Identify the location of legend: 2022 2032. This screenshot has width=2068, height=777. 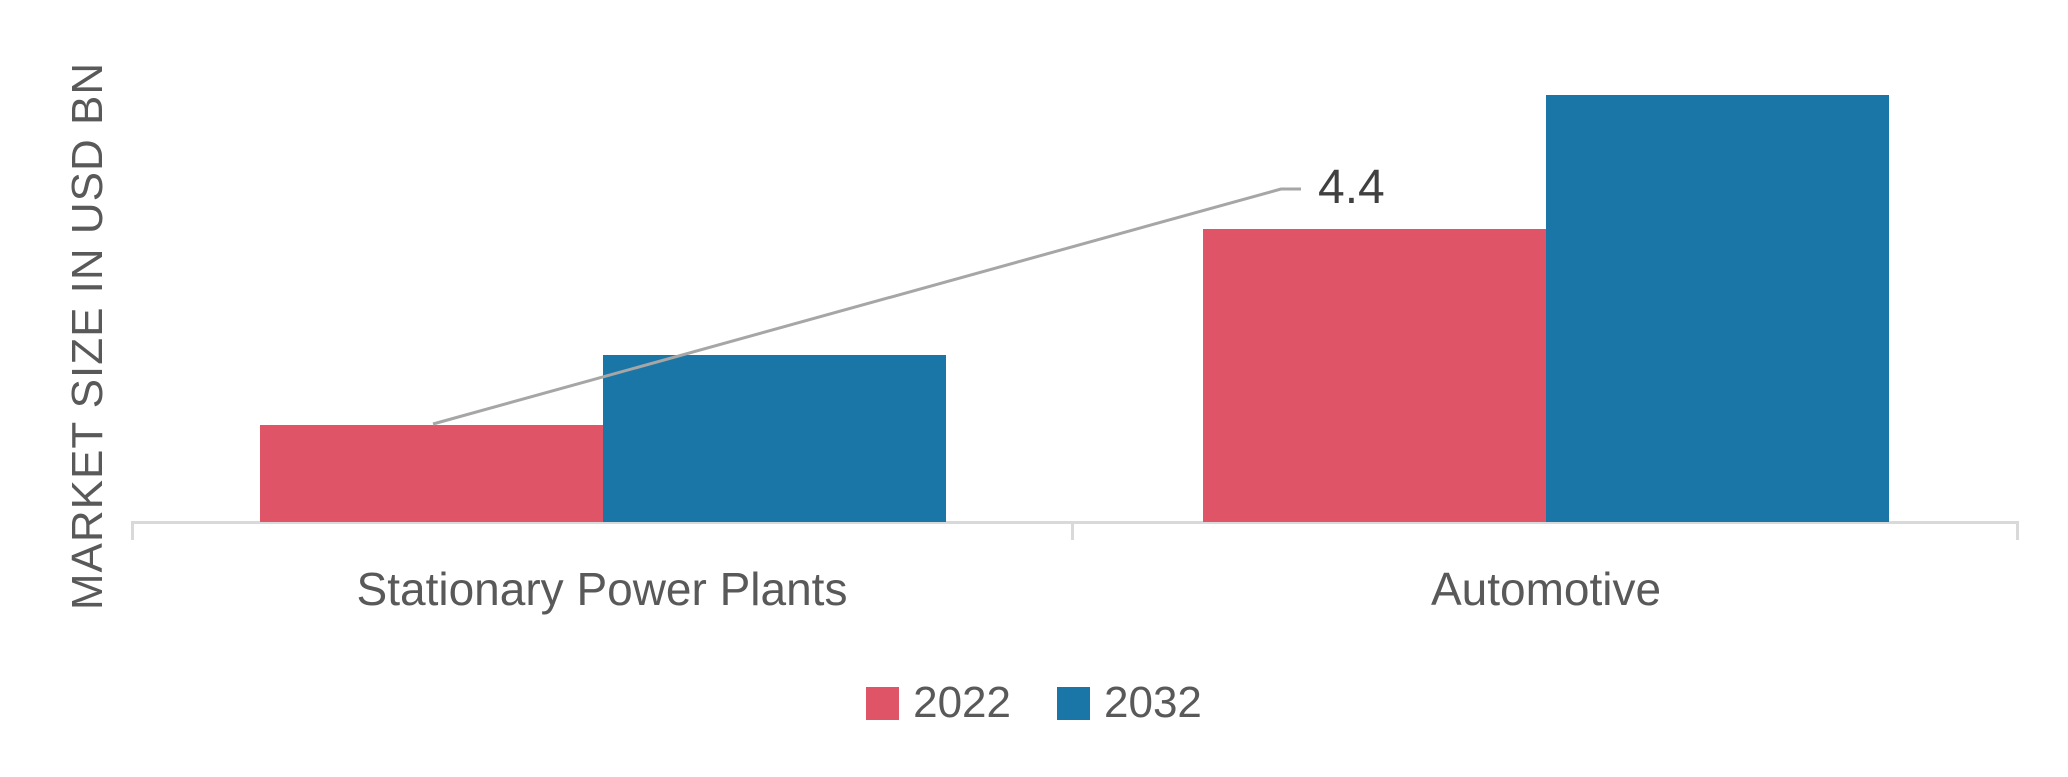
(1034, 703).